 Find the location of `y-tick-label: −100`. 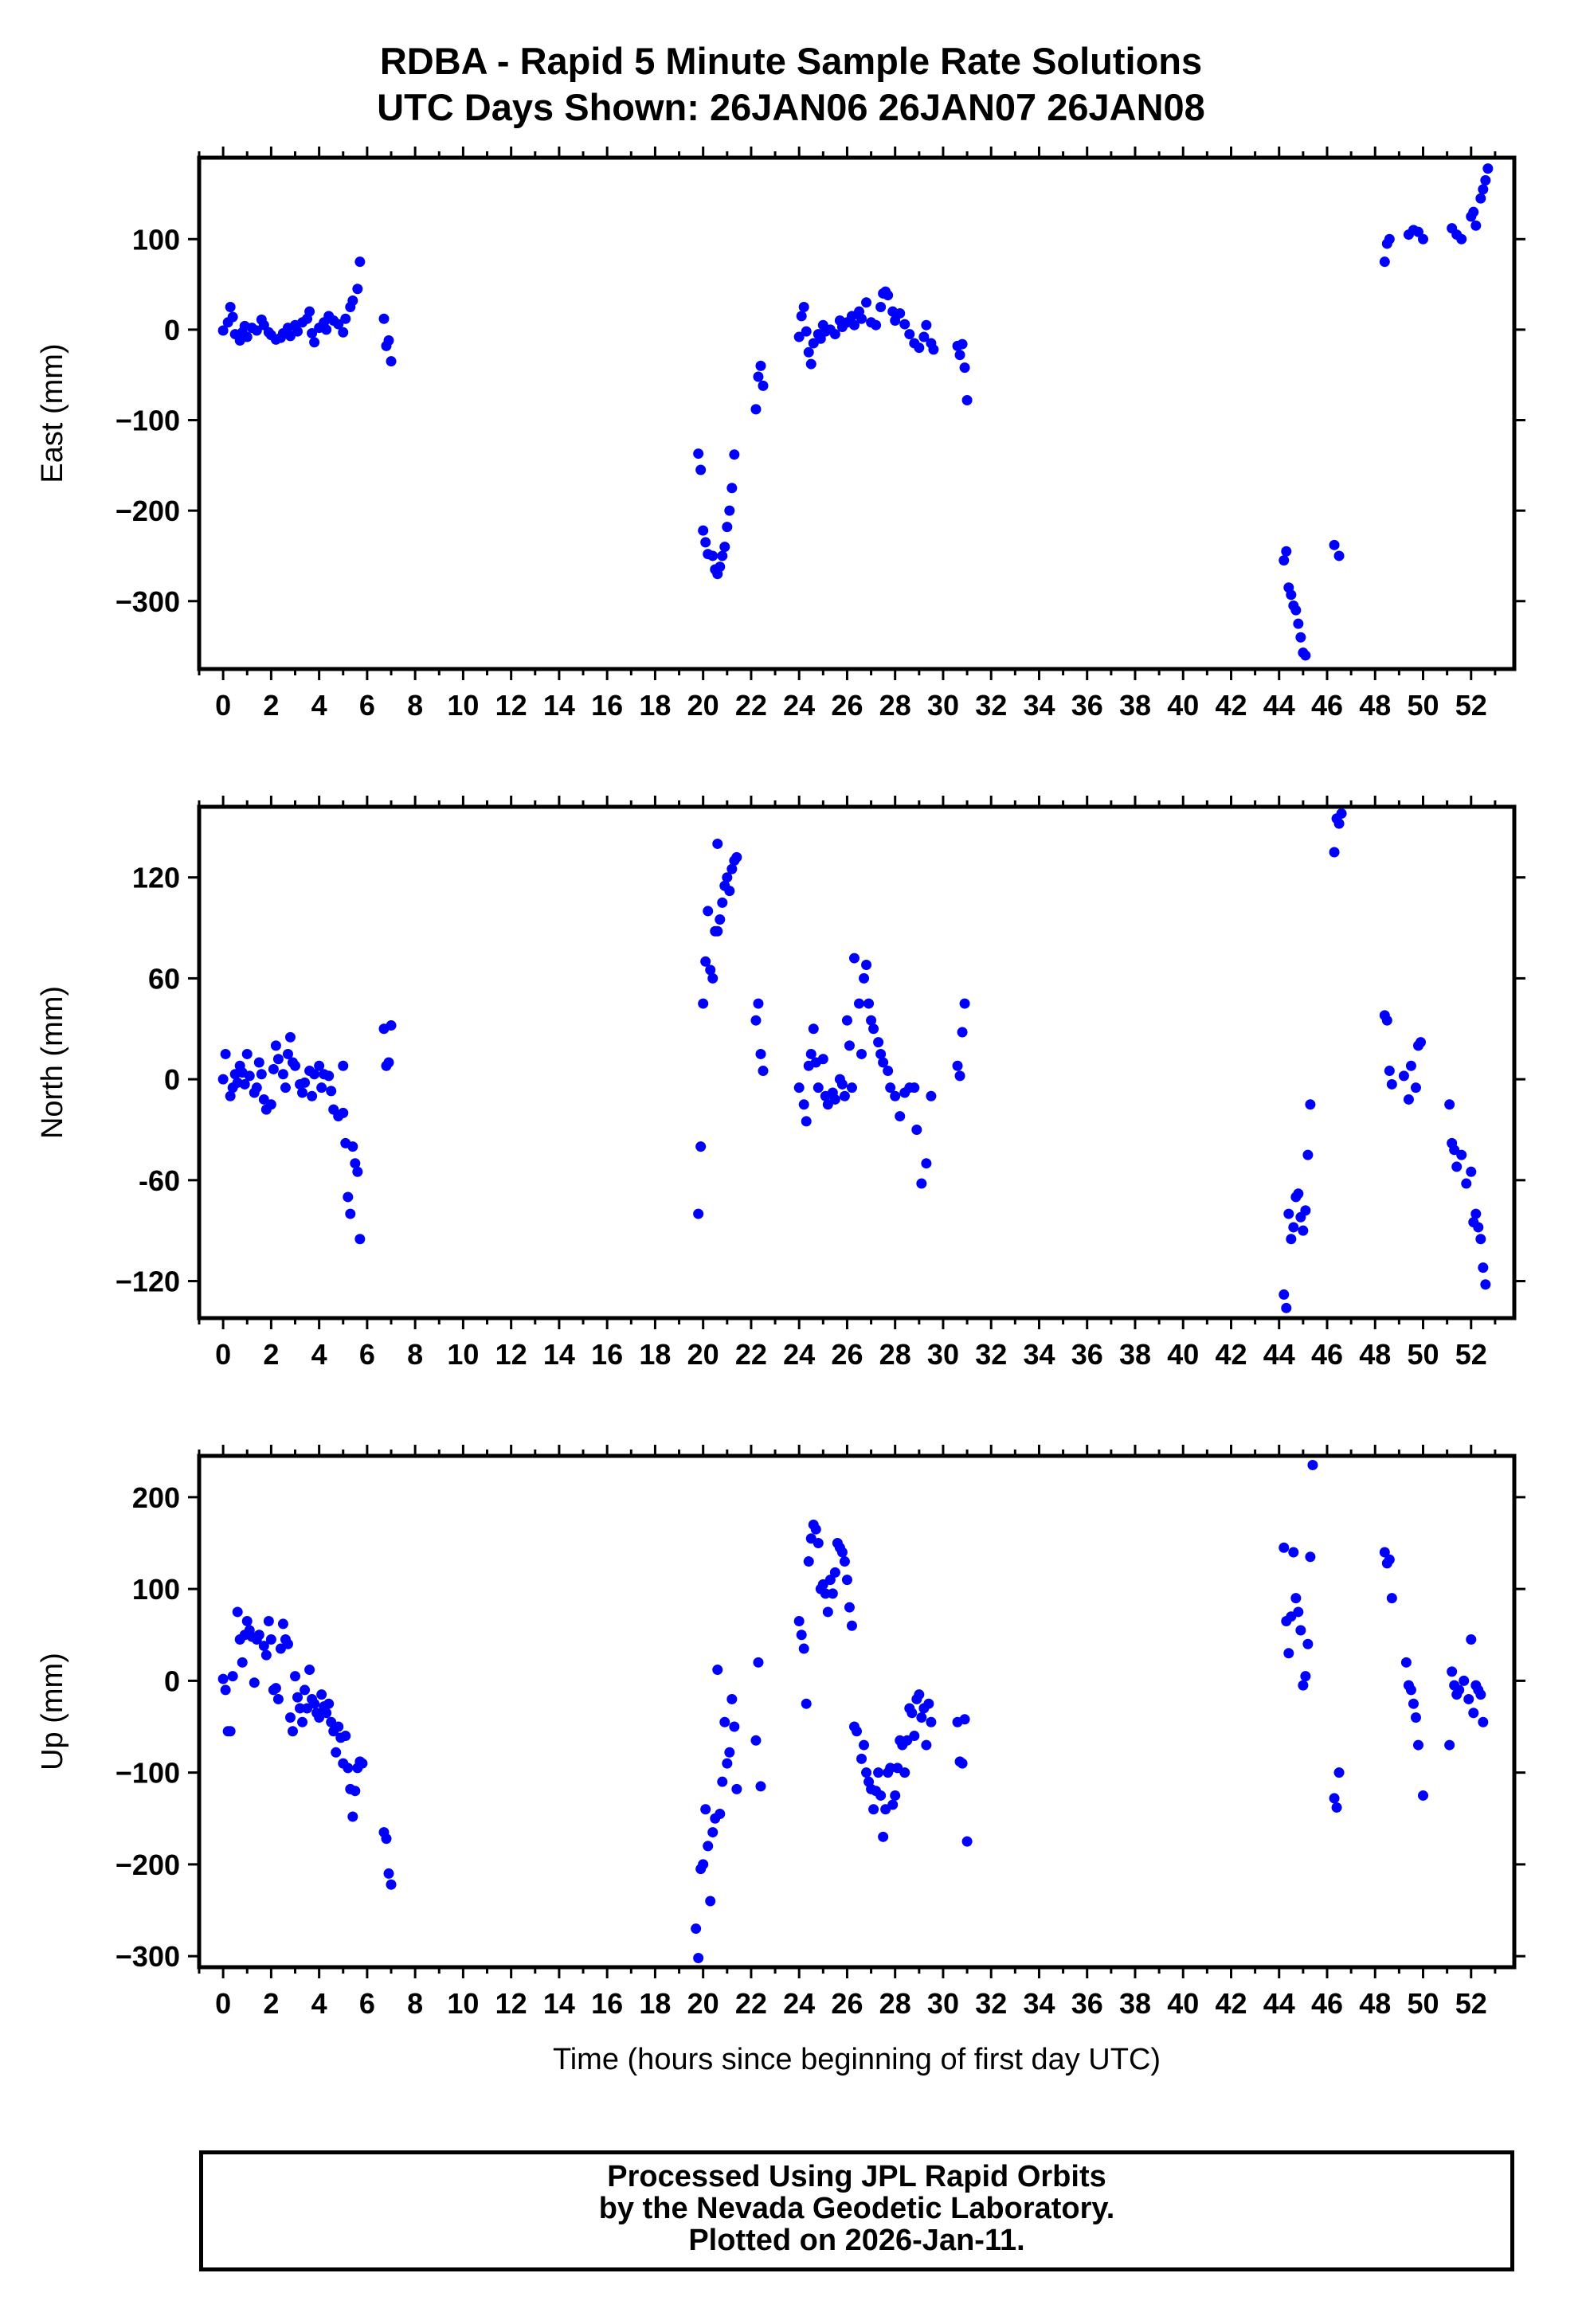

y-tick-label: −100 is located at coordinates (148, 421).